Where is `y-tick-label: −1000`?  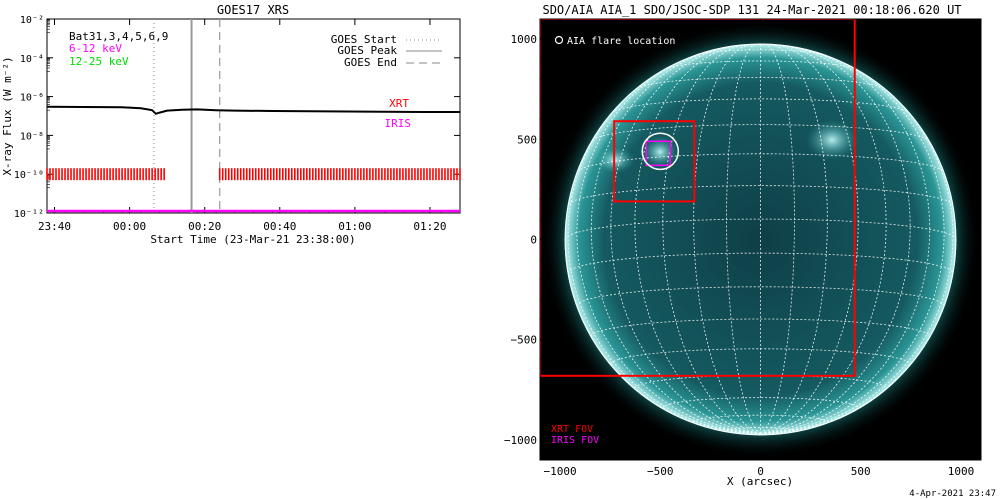
y-tick-label: −1000 is located at coordinates (520, 440).